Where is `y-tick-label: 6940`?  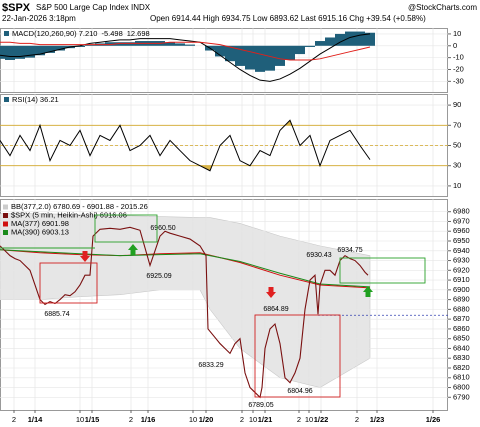
y-tick-label: 6940 is located at coordinates (461, 250).